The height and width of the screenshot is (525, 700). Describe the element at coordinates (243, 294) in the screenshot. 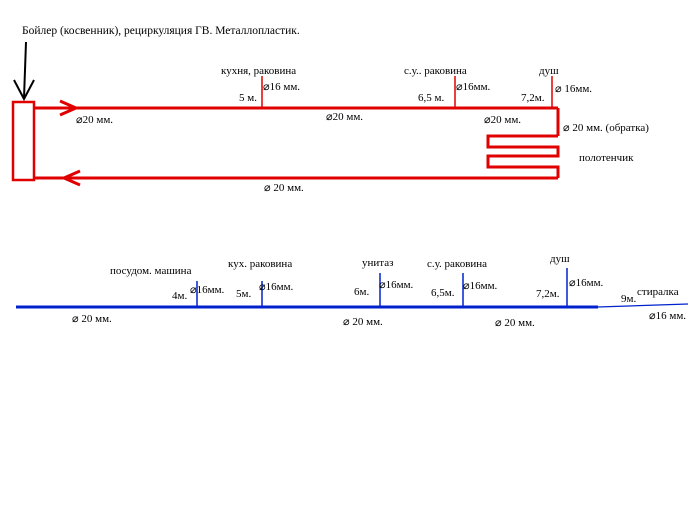

I see `cold-branch-distance: 5м.` at that location.